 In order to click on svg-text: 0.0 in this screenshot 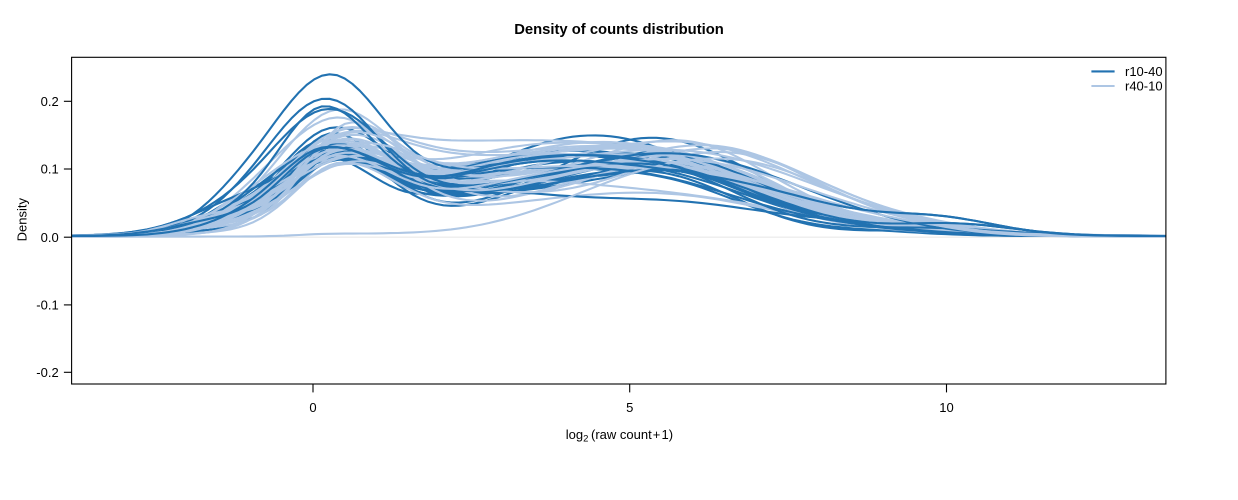, I will do `click(50, 237)`.